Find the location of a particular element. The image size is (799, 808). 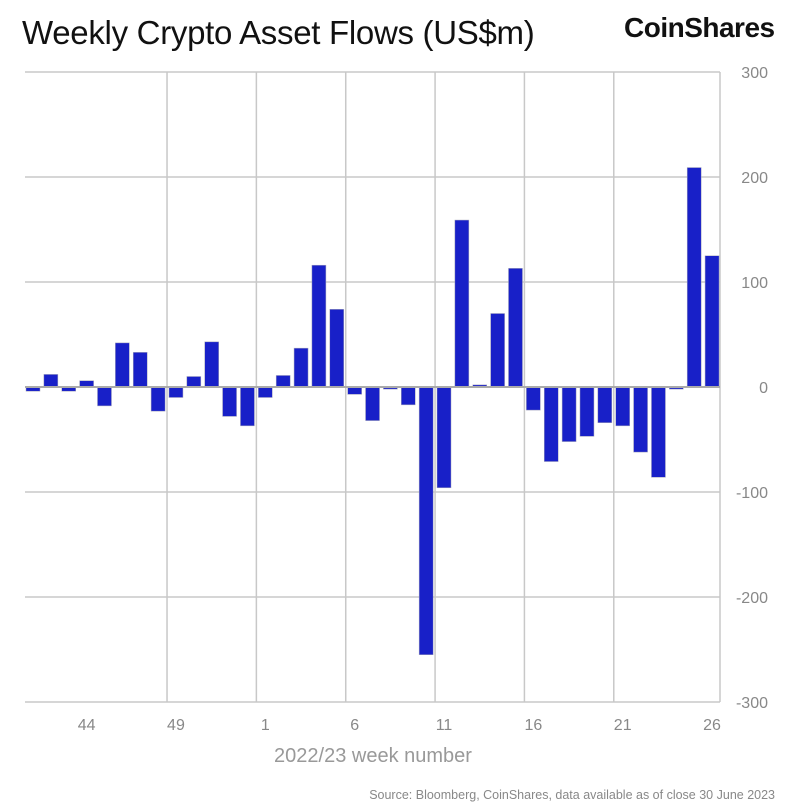

x-tick-label: 49 is located at coordinates (176, 725).